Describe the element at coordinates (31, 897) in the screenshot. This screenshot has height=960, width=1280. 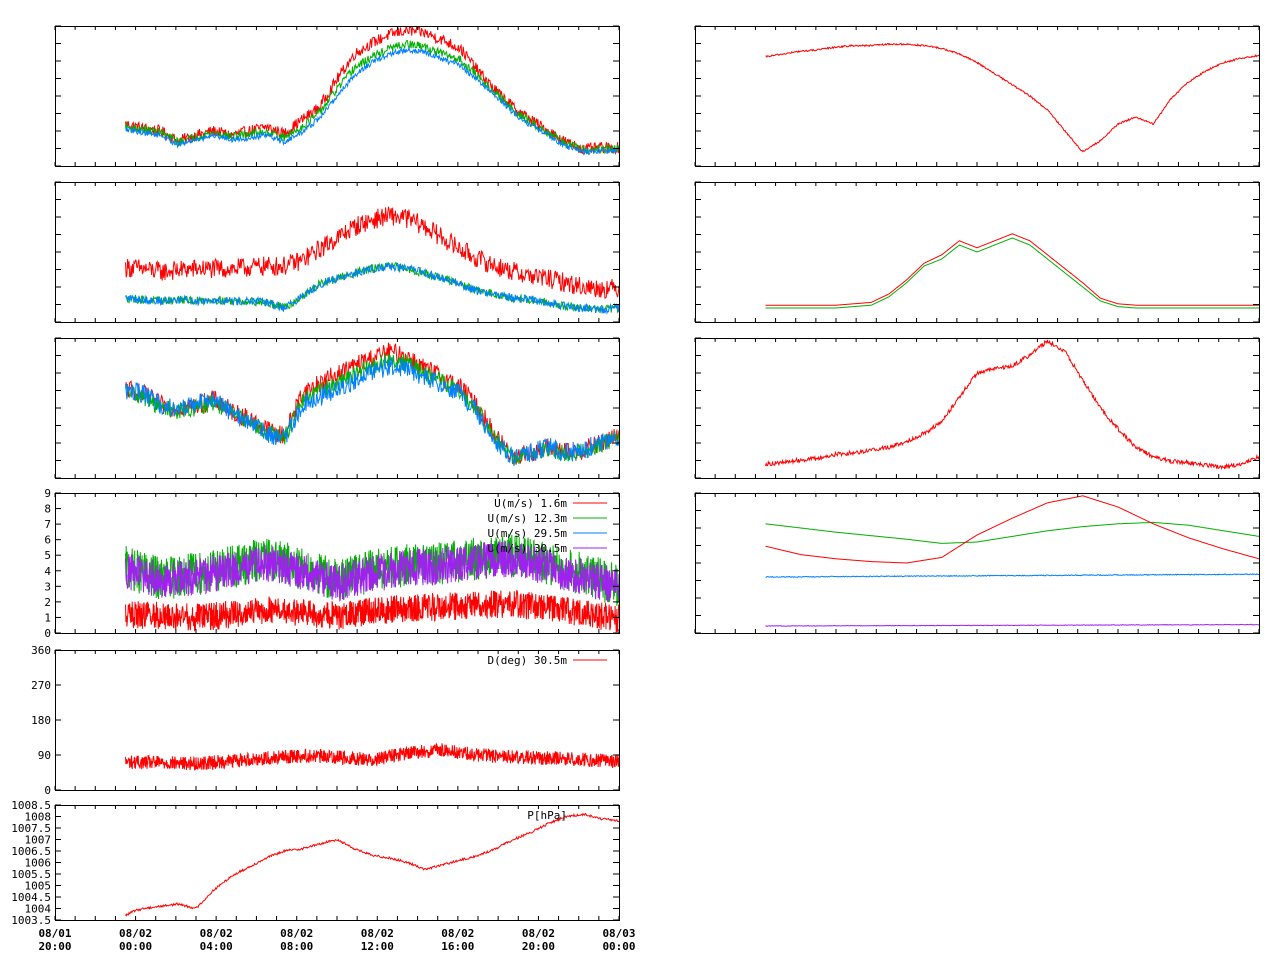
I see `y-tick-label: 1004.5` at that location.